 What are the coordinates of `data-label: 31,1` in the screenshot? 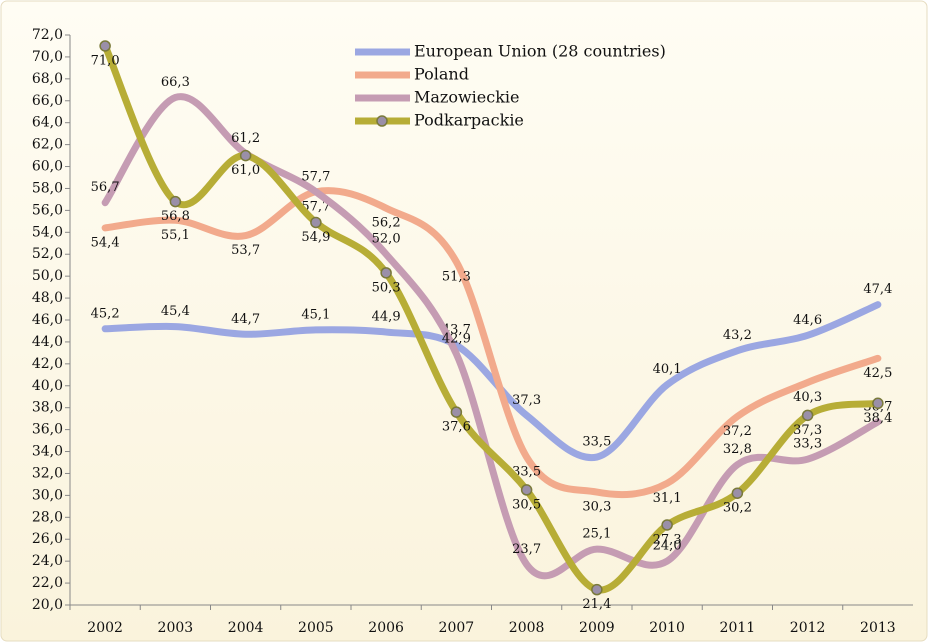 It's located at (667, 498).